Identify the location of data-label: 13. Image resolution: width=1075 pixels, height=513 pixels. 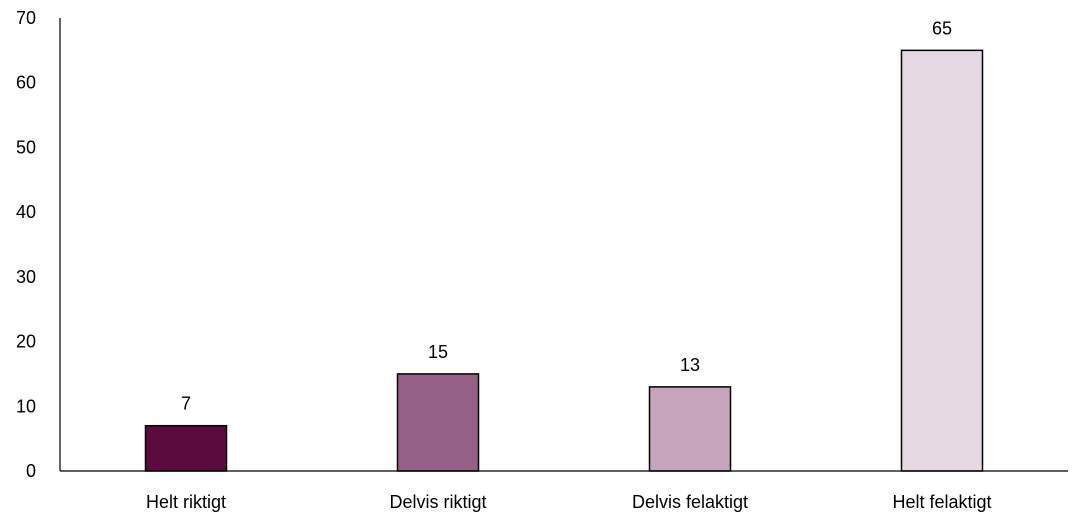
(690, 365).